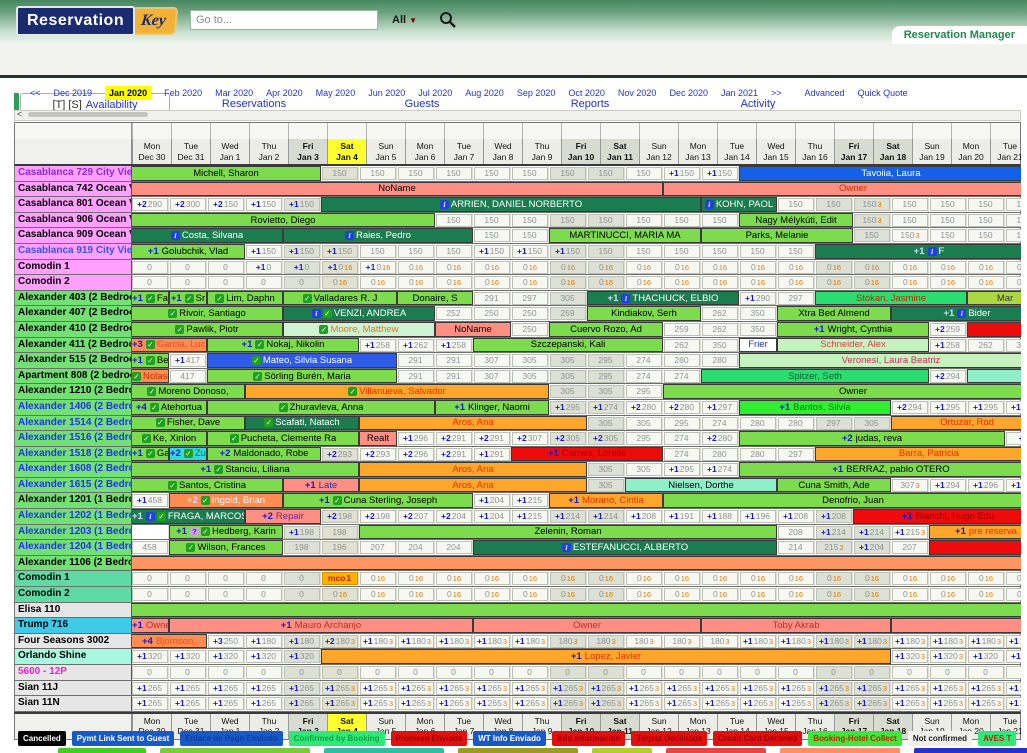  Describe the element at coordinates (188, 361) in the screenshot. I see `day-cell: +1417` at that location.